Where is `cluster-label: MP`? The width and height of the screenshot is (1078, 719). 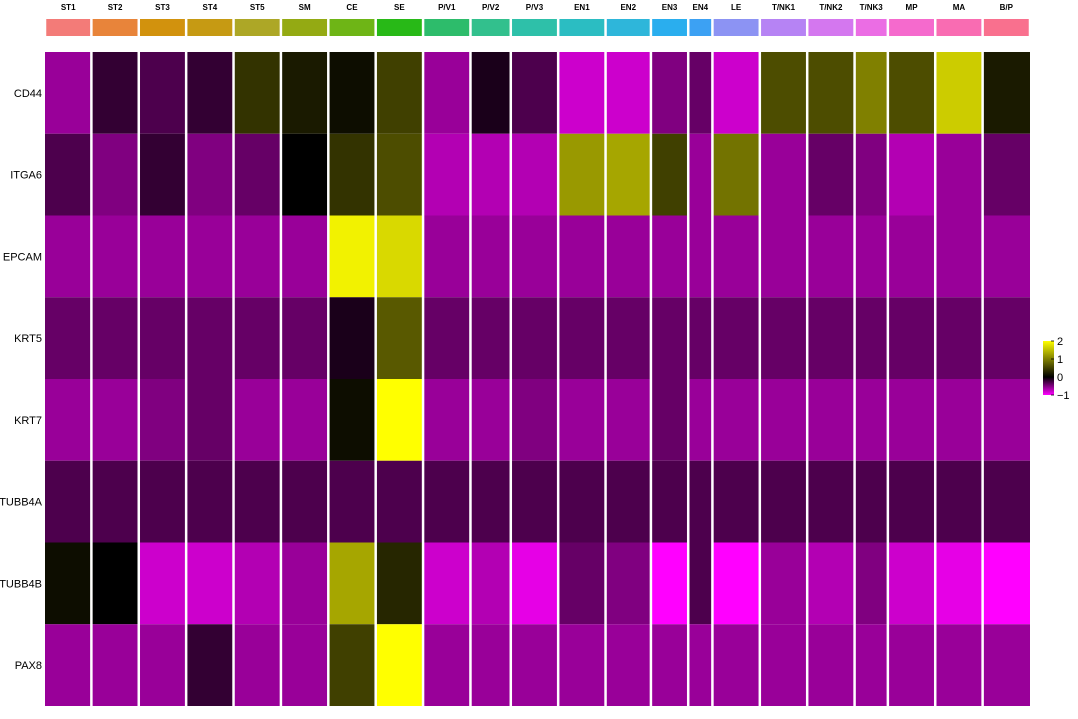
cluster-label: MP is located at coordinates (912, 7).